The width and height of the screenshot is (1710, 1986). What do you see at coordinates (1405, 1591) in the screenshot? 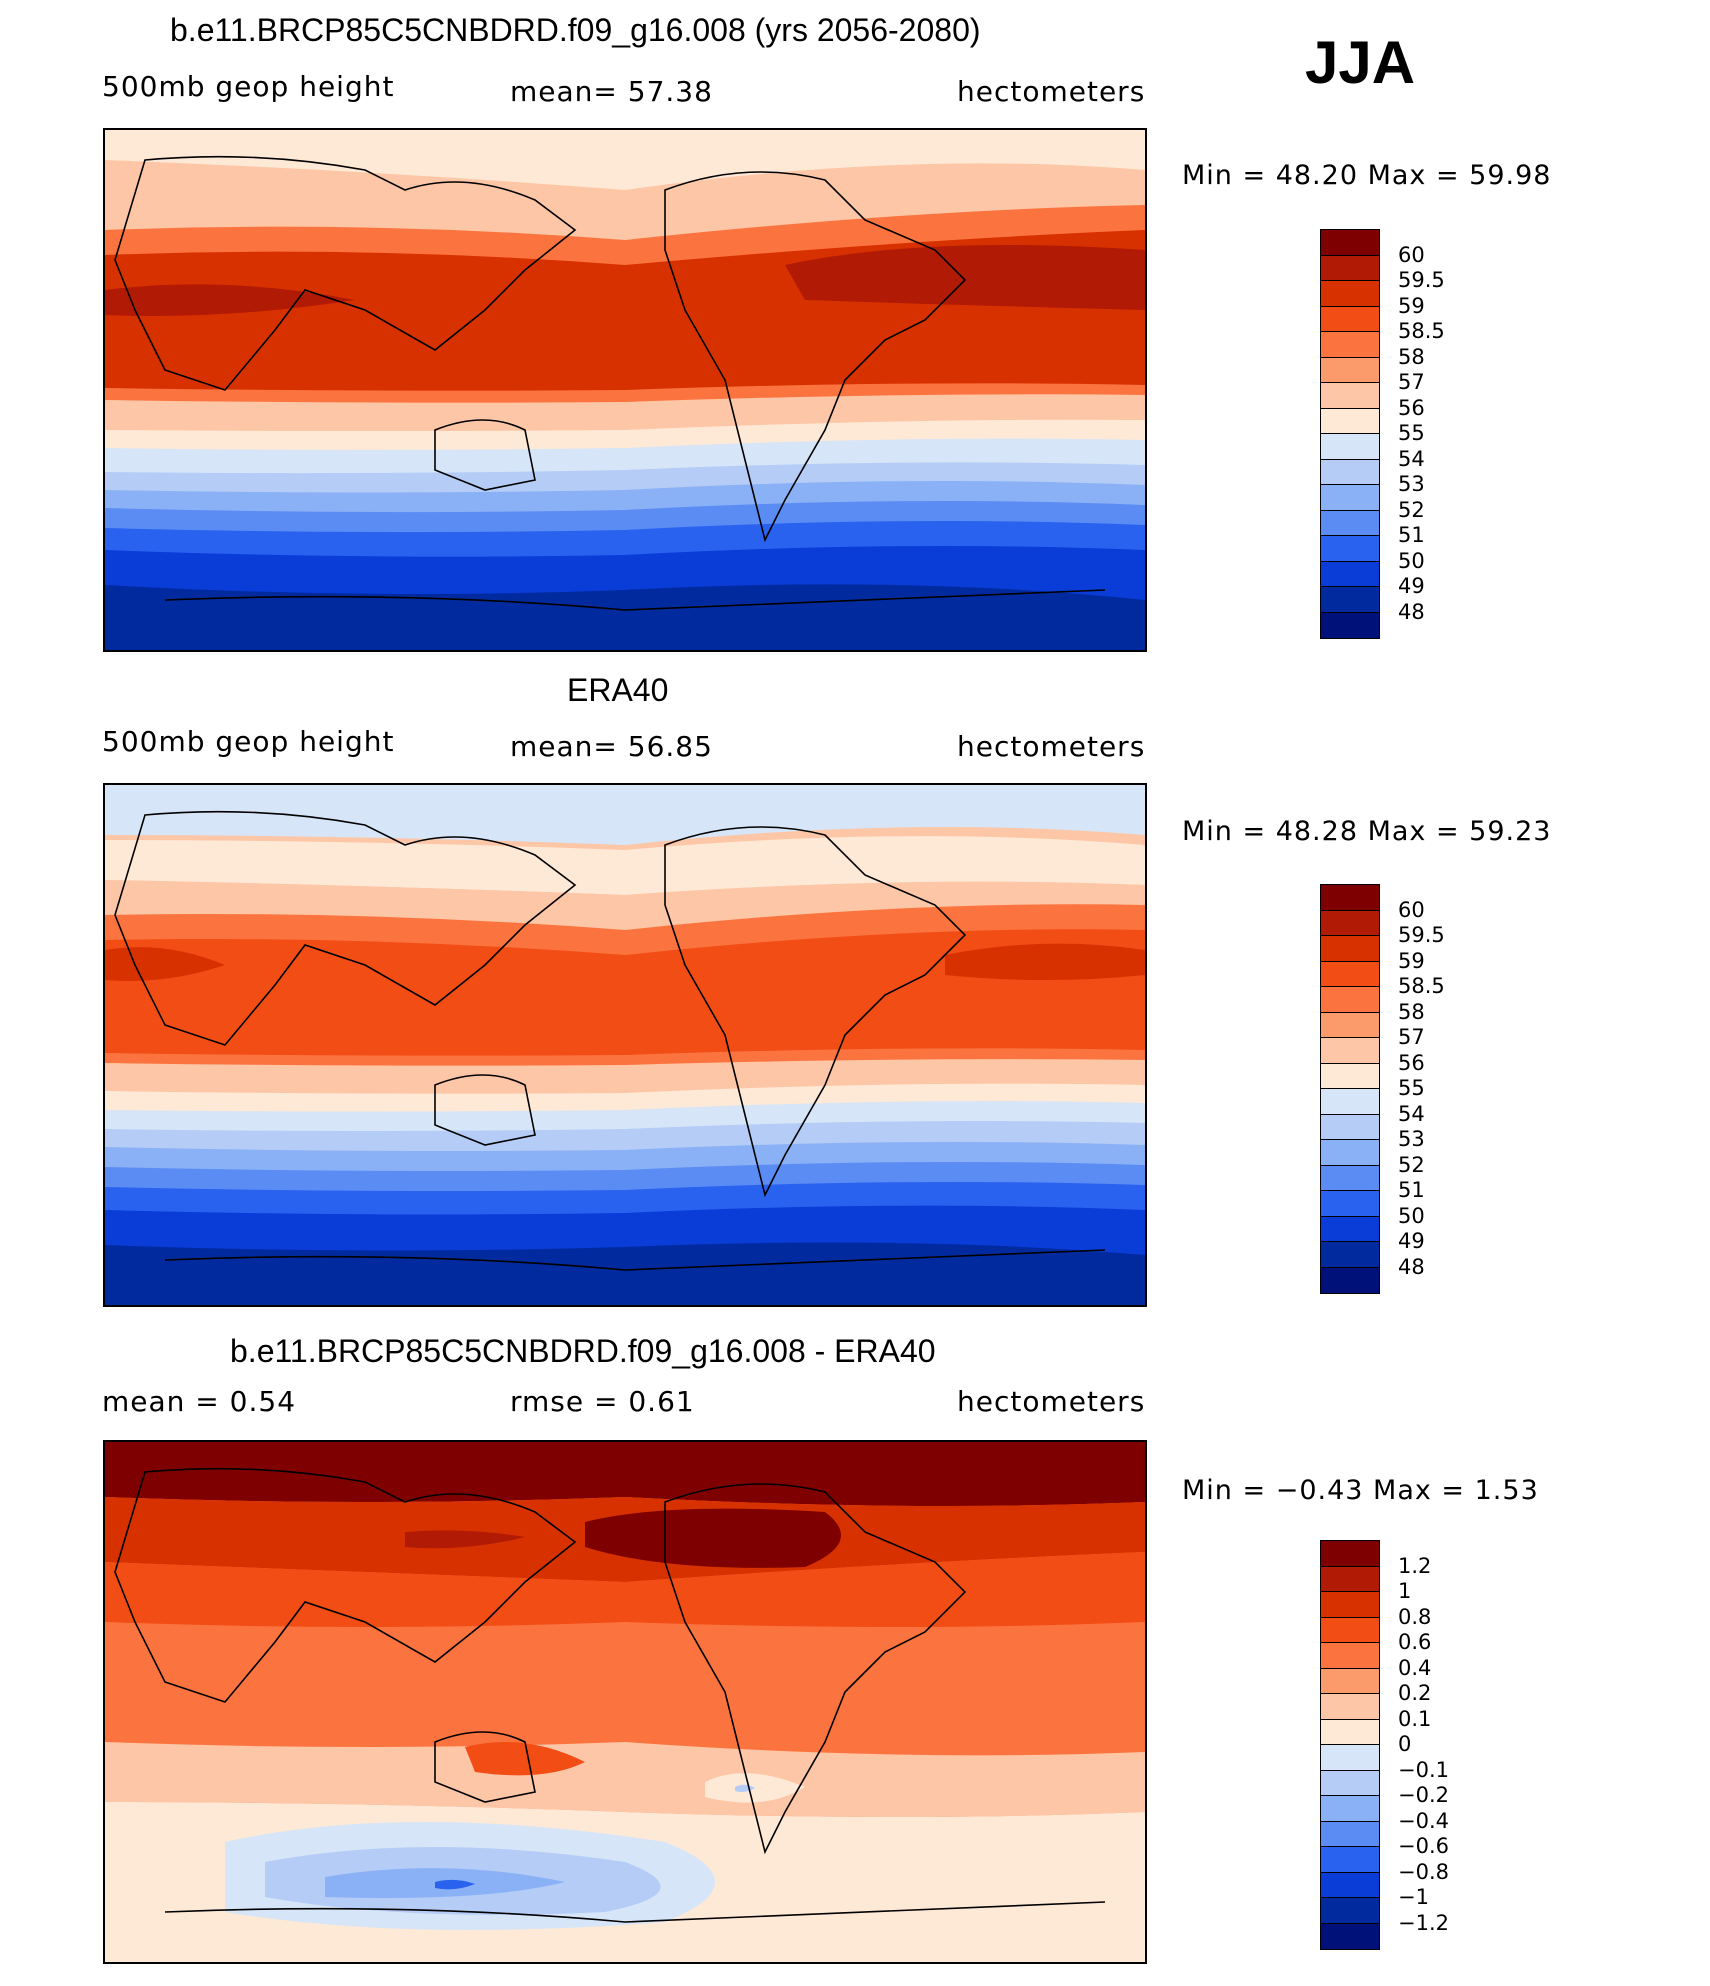
I see `colorbar-tick-label: 1` at bounding box center [1405, 1591].